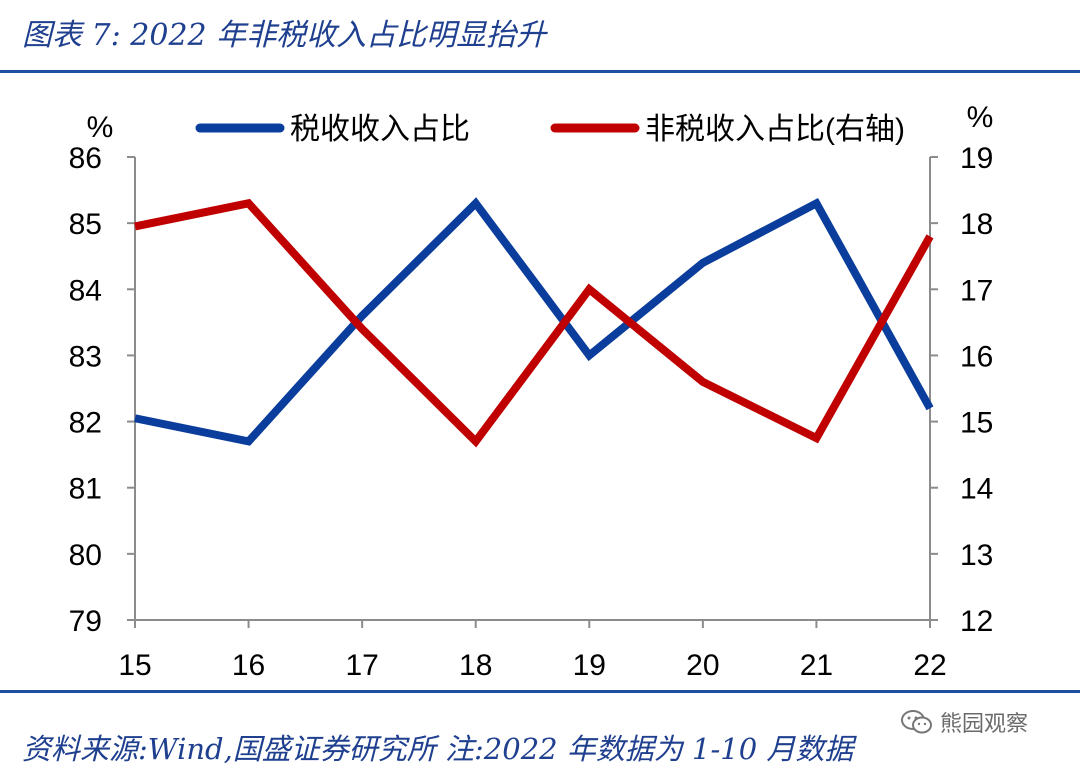  I want to click on x-tick-label: 17, so click(361, 665).